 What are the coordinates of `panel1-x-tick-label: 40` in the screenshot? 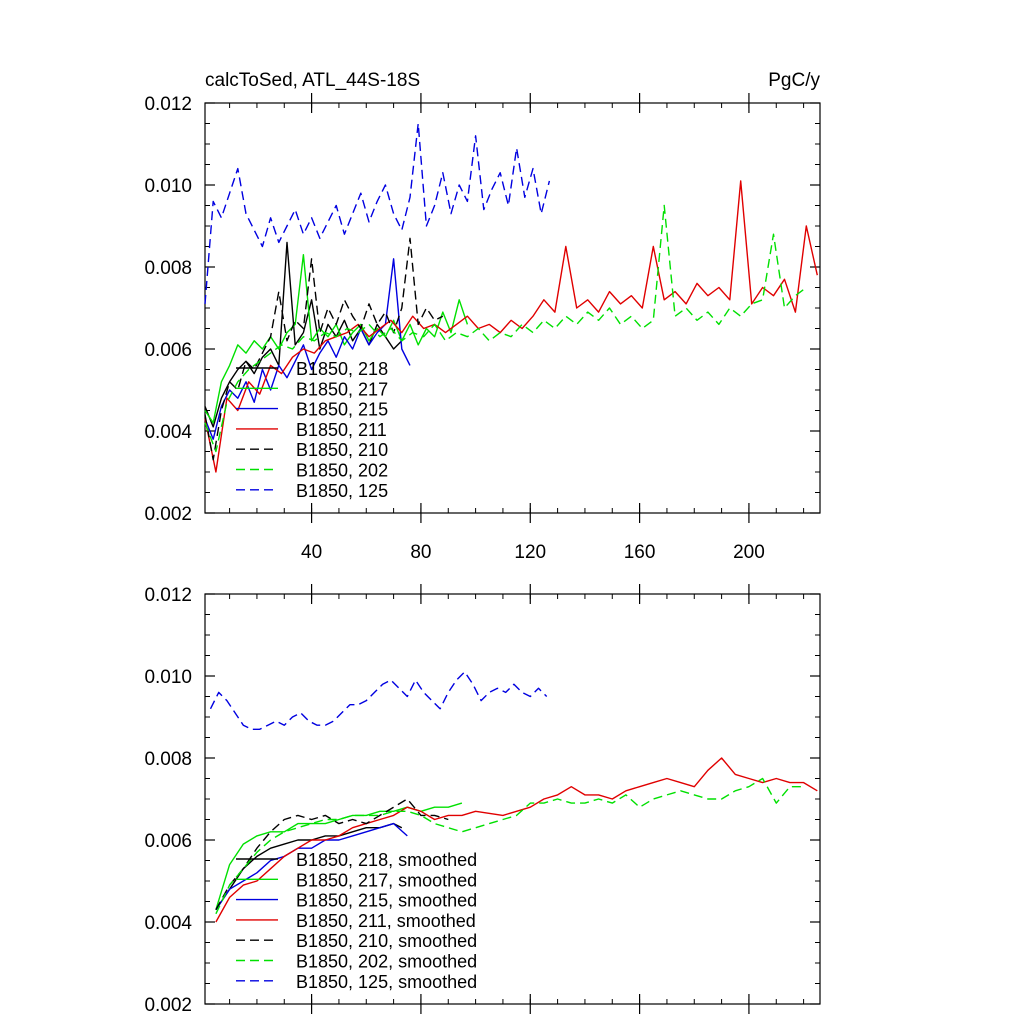 It's located at (311, 552).